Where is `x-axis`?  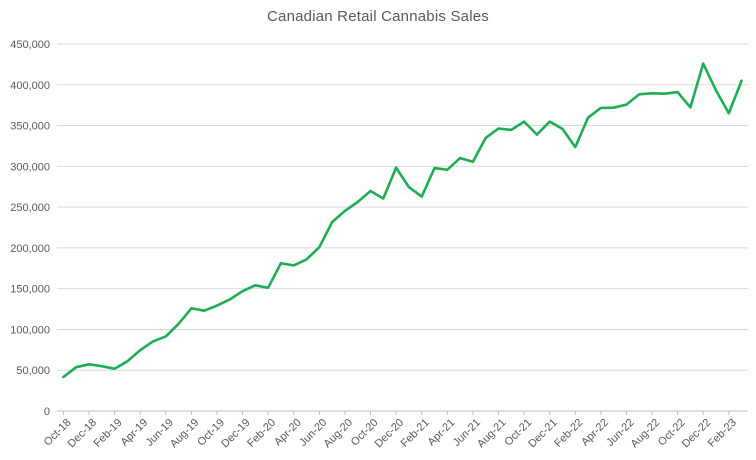
x-axis is located at coordinates (402, 412).